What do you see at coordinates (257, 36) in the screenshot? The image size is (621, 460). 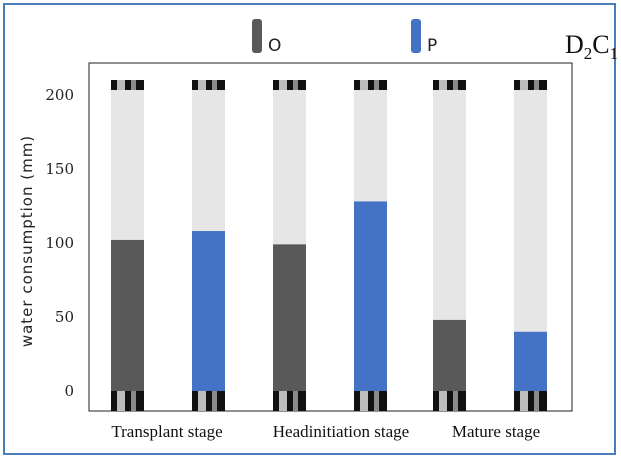 I see `legend-swatch-o` at bounding box center [257, 36].